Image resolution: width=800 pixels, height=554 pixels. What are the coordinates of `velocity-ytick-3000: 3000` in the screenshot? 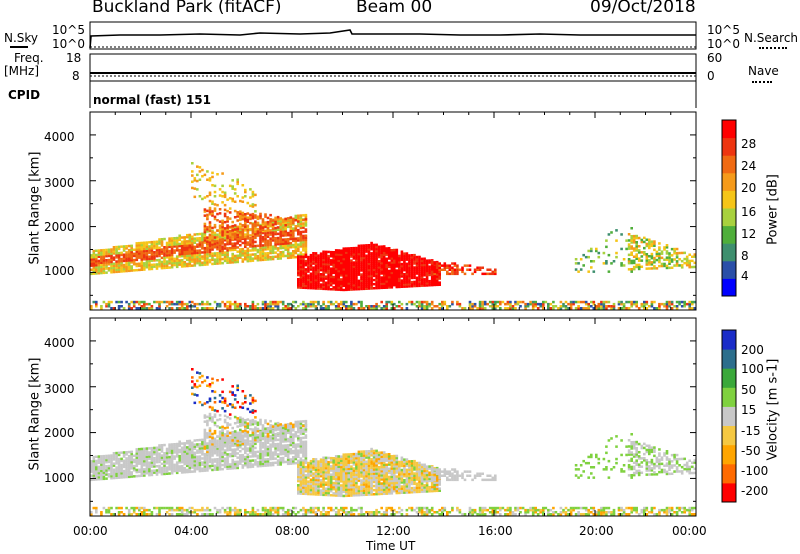 It's located at (59, 389).